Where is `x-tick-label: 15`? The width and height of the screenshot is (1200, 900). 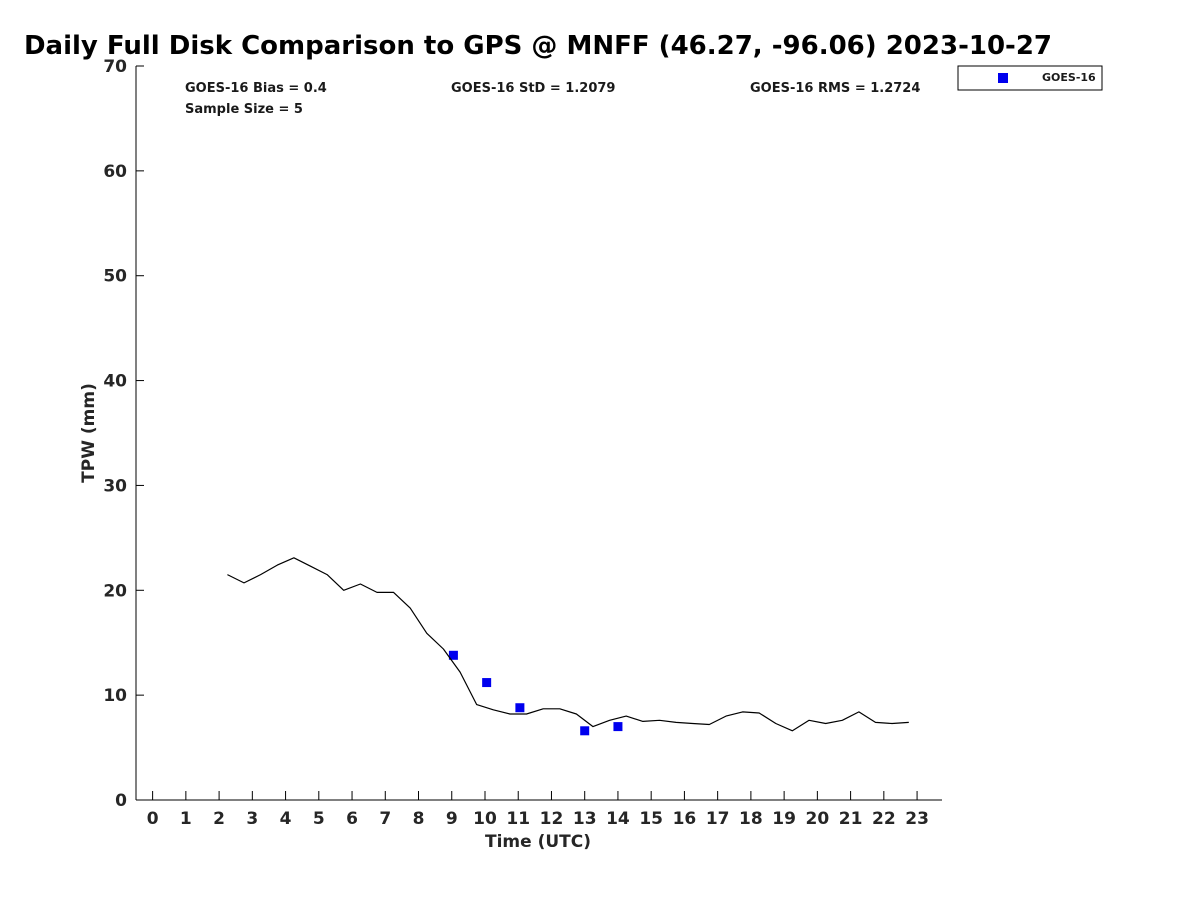 x-tick-label: 15 is located at coordinates (651, 819).